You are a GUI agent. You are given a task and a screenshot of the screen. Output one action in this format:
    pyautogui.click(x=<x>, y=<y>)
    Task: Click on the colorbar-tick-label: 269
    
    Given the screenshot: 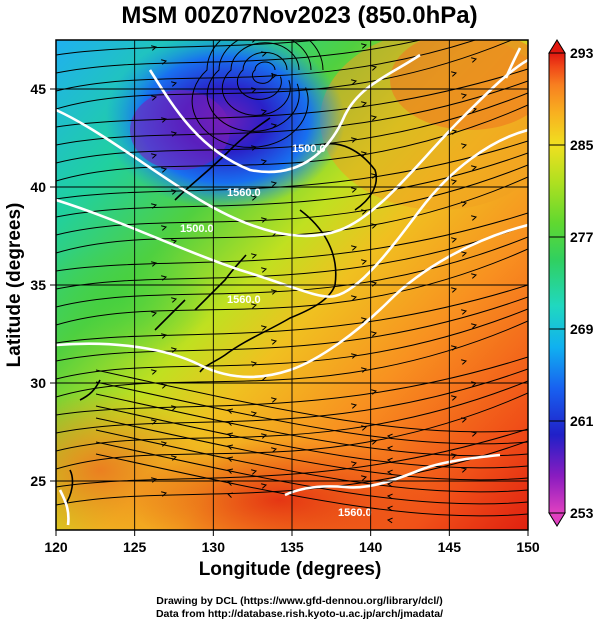 What is the action you would take?
    pyautogui.click(x=582, y=329)
    